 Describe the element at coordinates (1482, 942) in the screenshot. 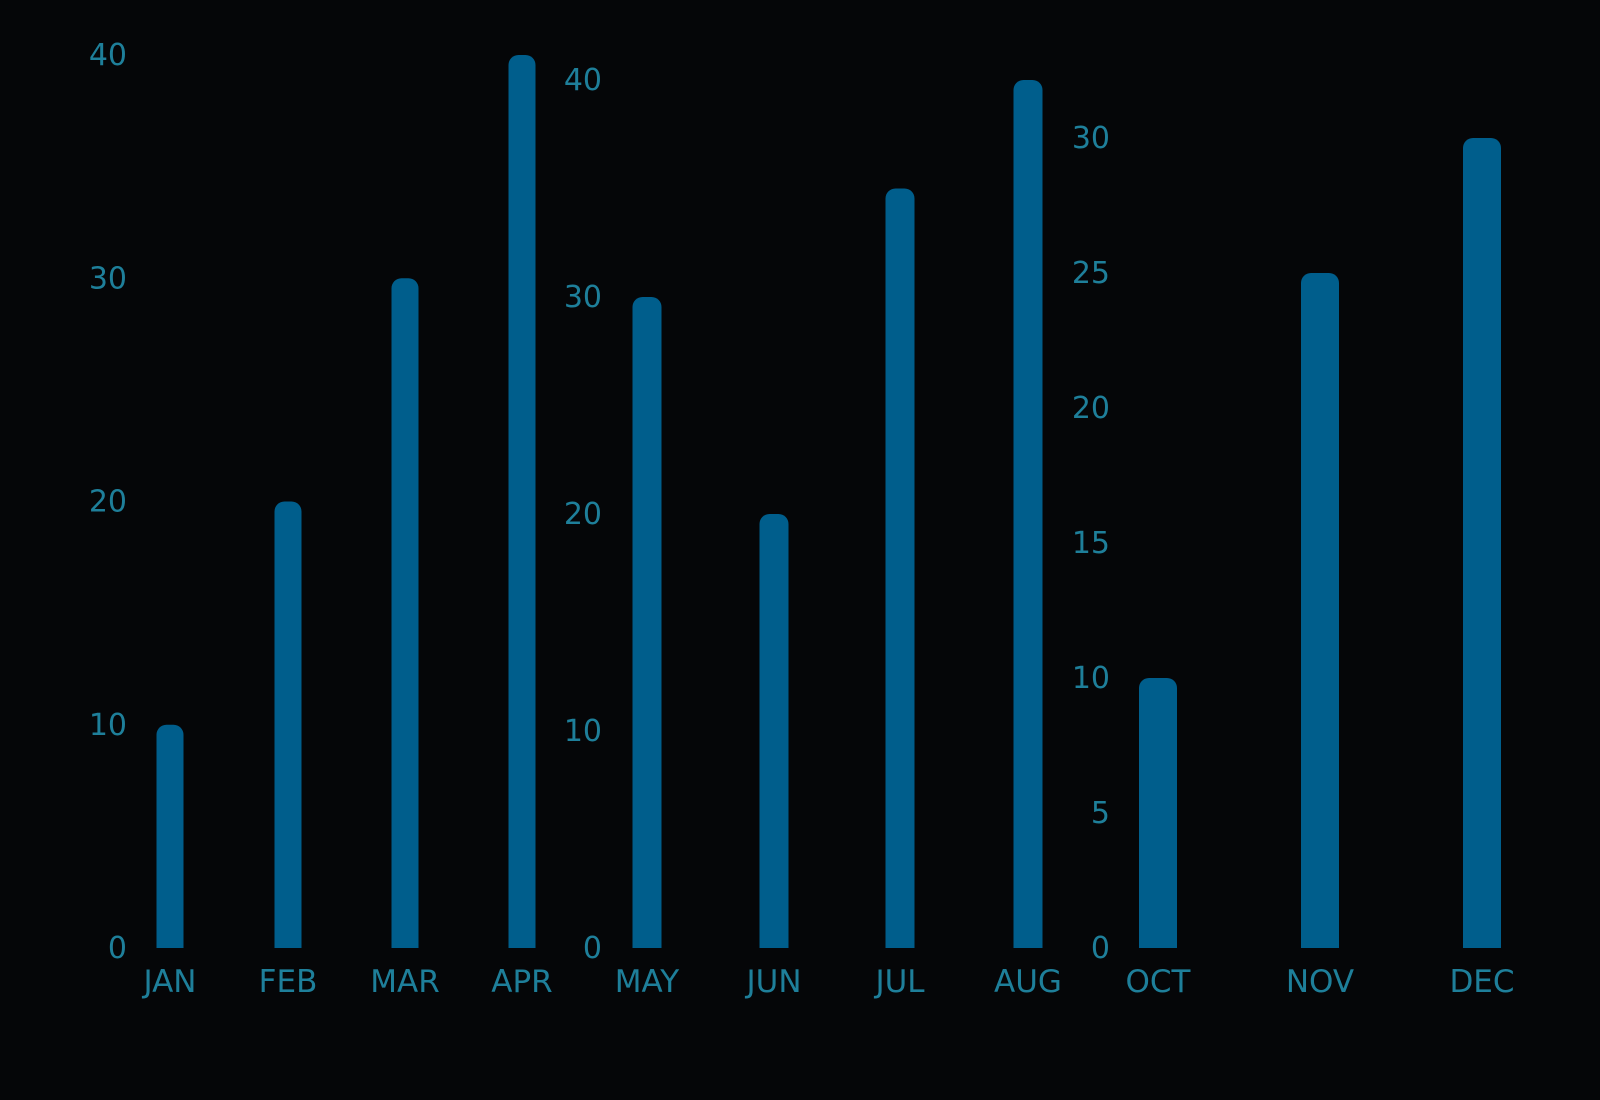

I see `bar-base-dec` at that location.